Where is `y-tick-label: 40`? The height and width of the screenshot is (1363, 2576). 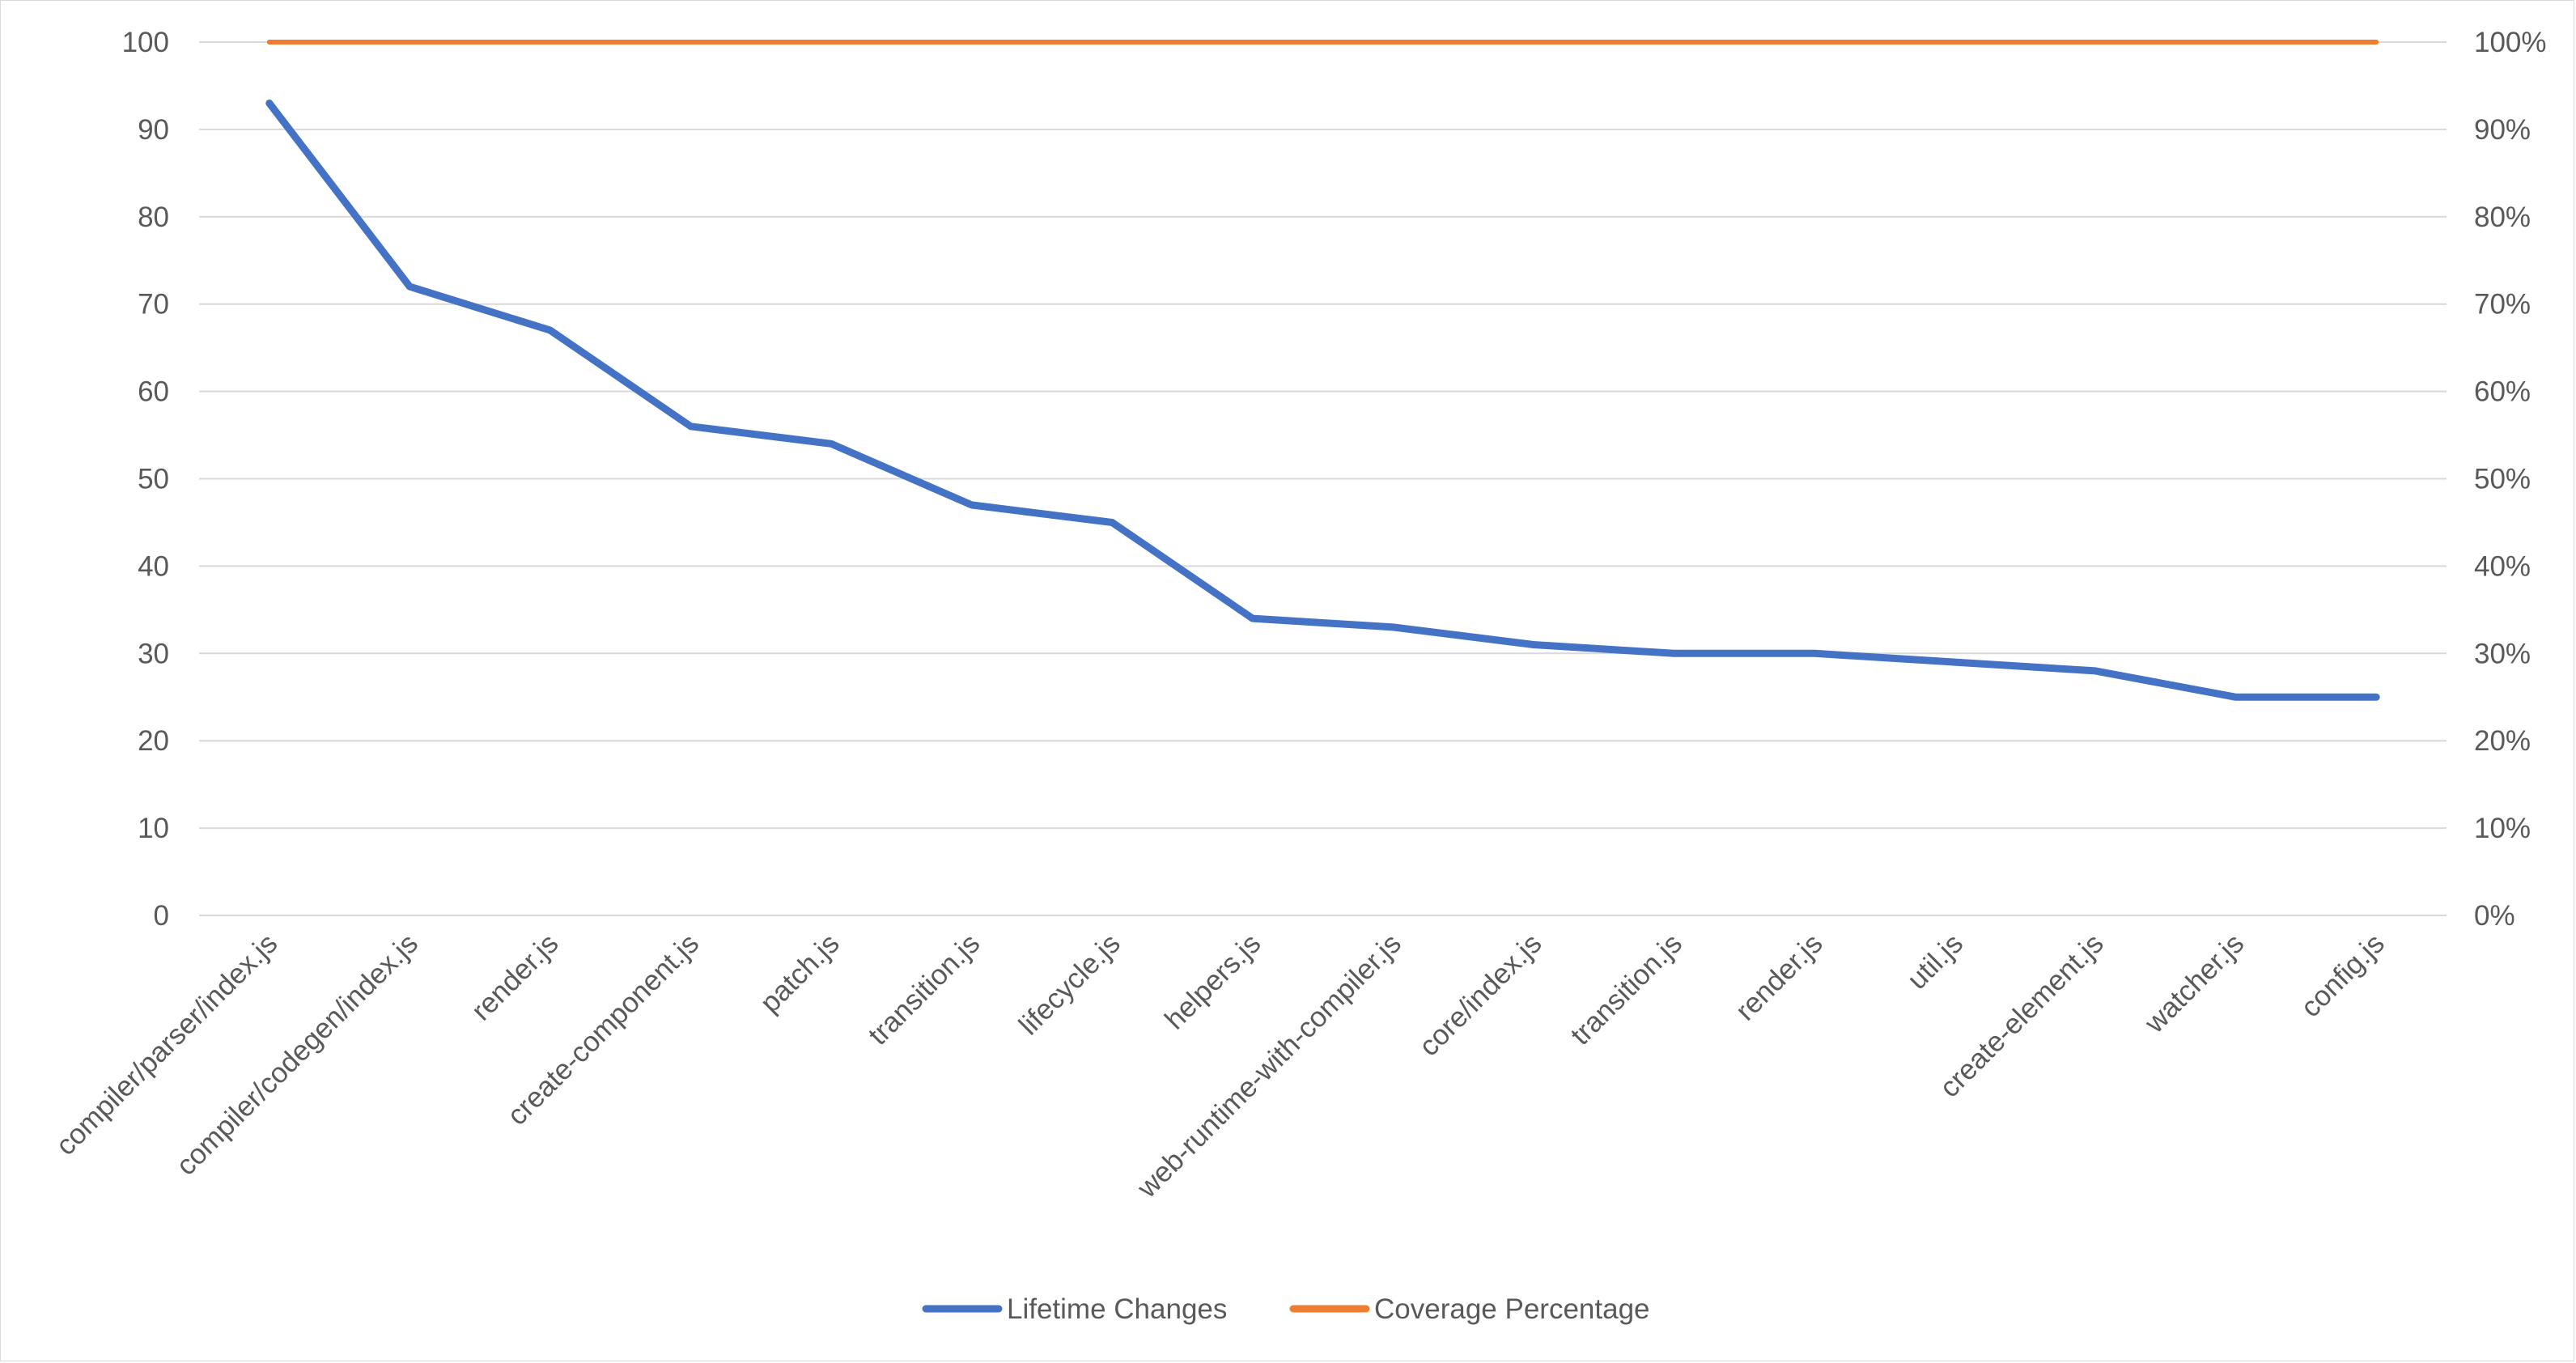
y-tick-label: 40 is located at coordinates (153, 566).